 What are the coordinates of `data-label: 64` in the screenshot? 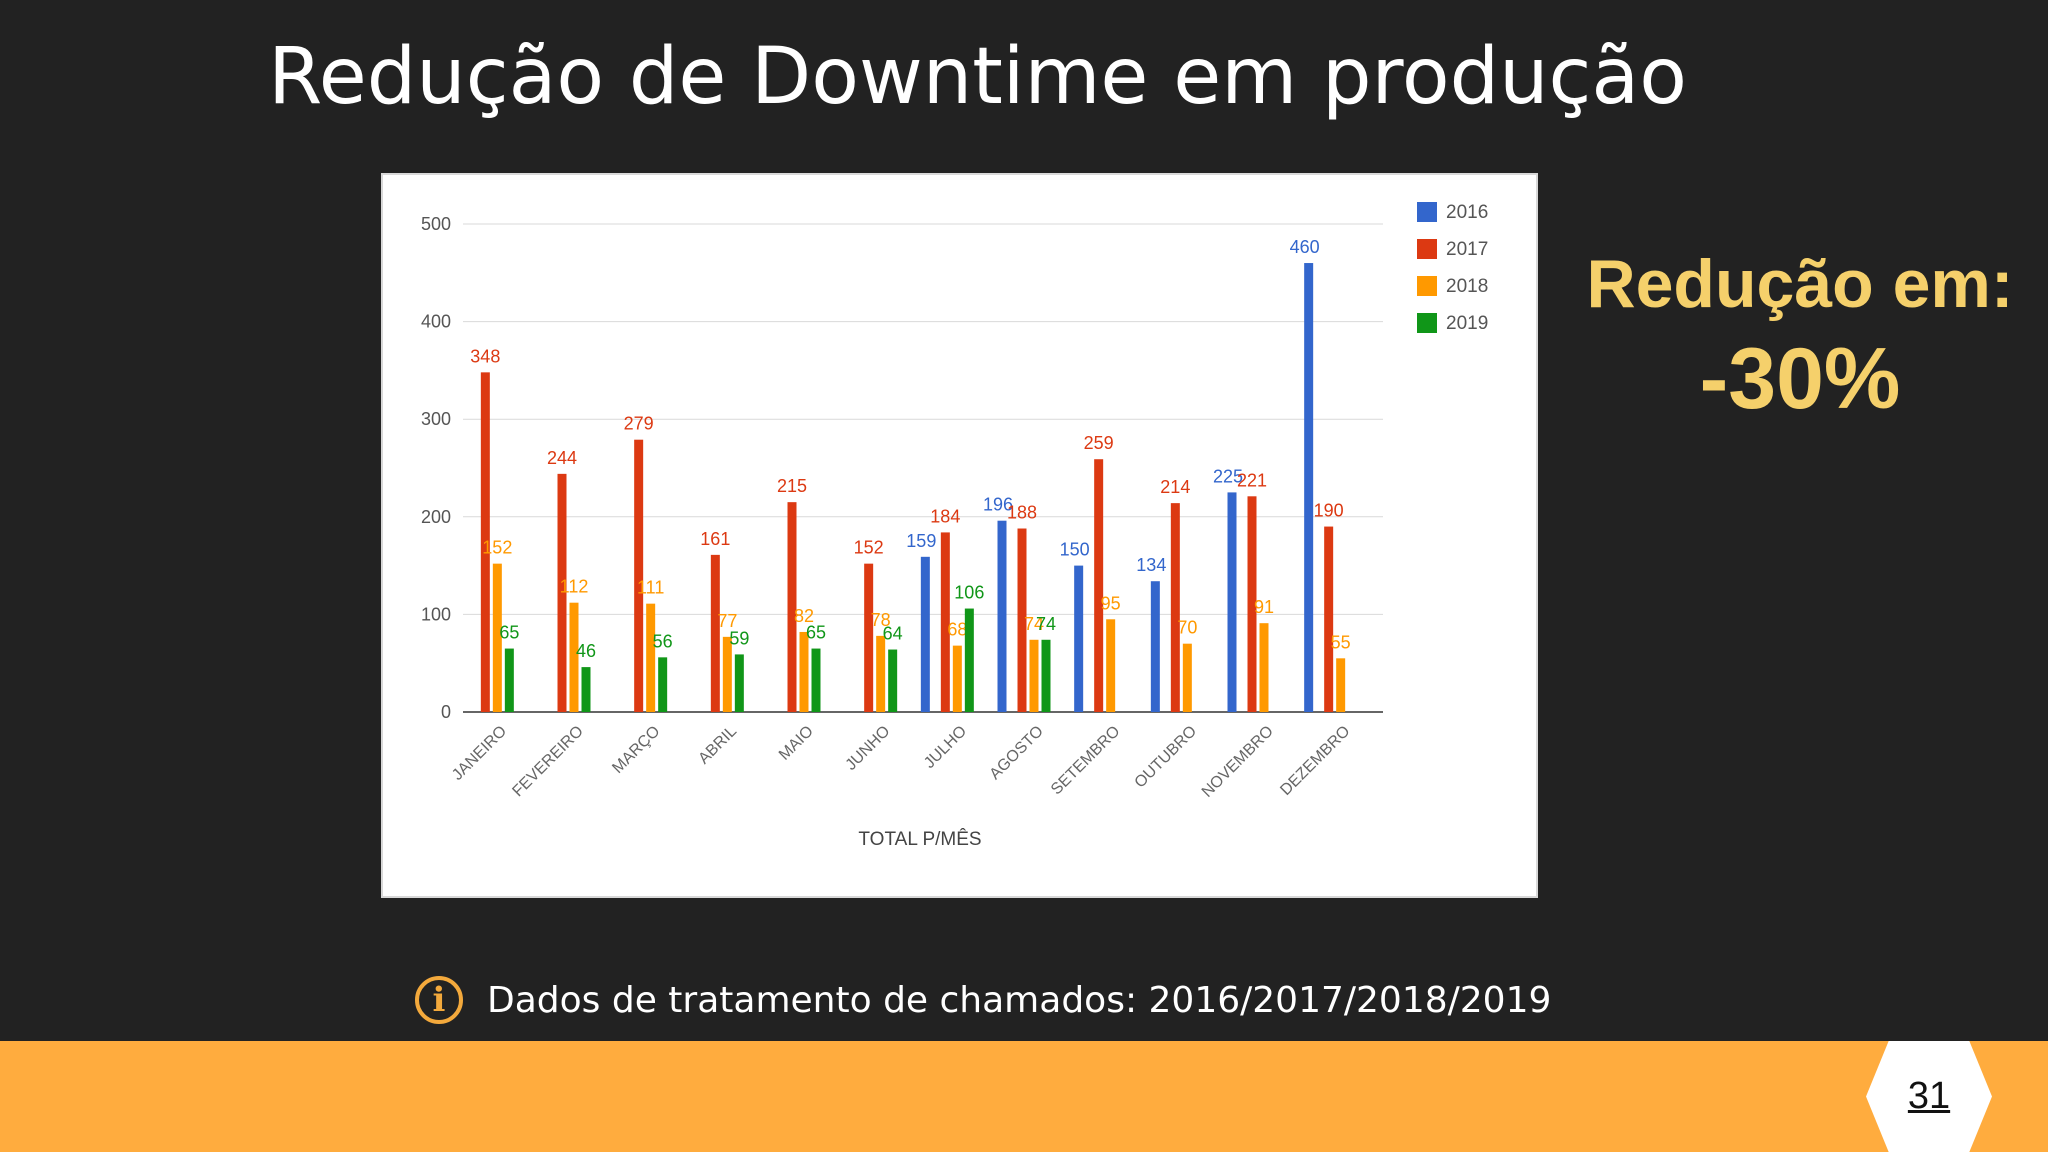 It's located at (893, 634).